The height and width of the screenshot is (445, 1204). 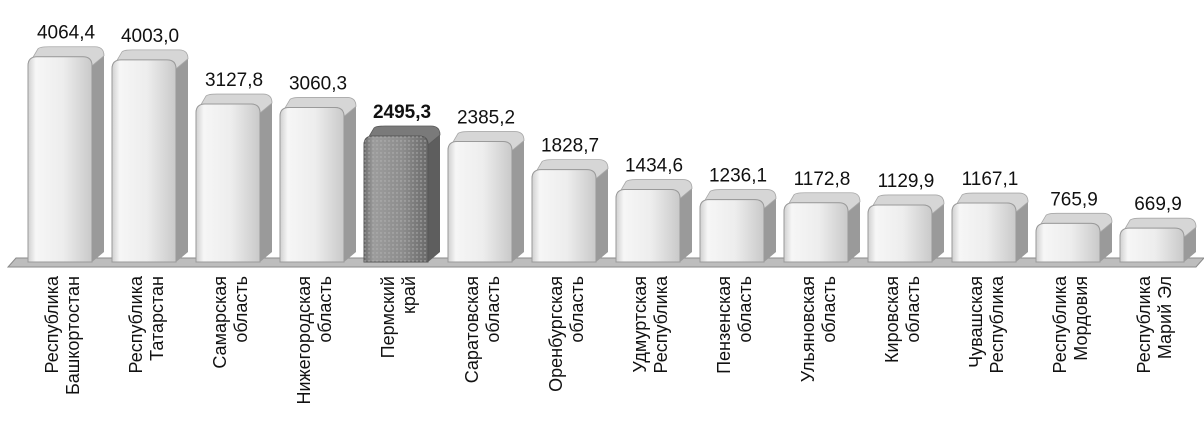 What do you see at coordinates (62, 335) in the screenshot?
I see `category-label: РеспубликаБашкортостан` at bounding box center [62, 335].